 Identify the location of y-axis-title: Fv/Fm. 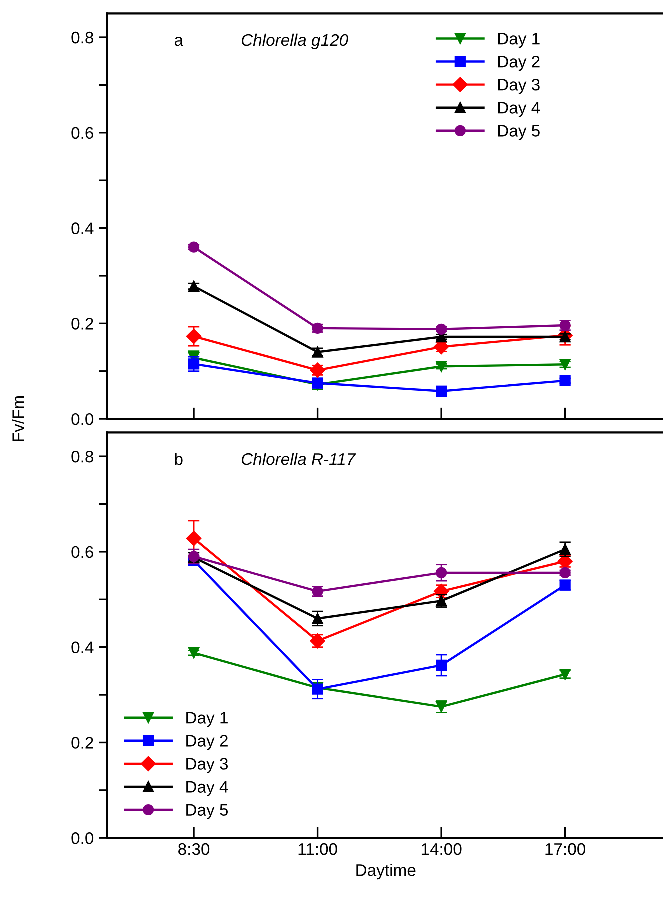
(18, 419).